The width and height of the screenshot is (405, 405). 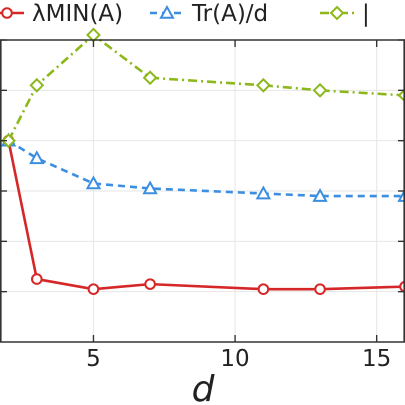 What do you see at coordinates (376, 359) in the screenshot?
I see `x-tick-label-2: 15` at bounding box center [376, 359].